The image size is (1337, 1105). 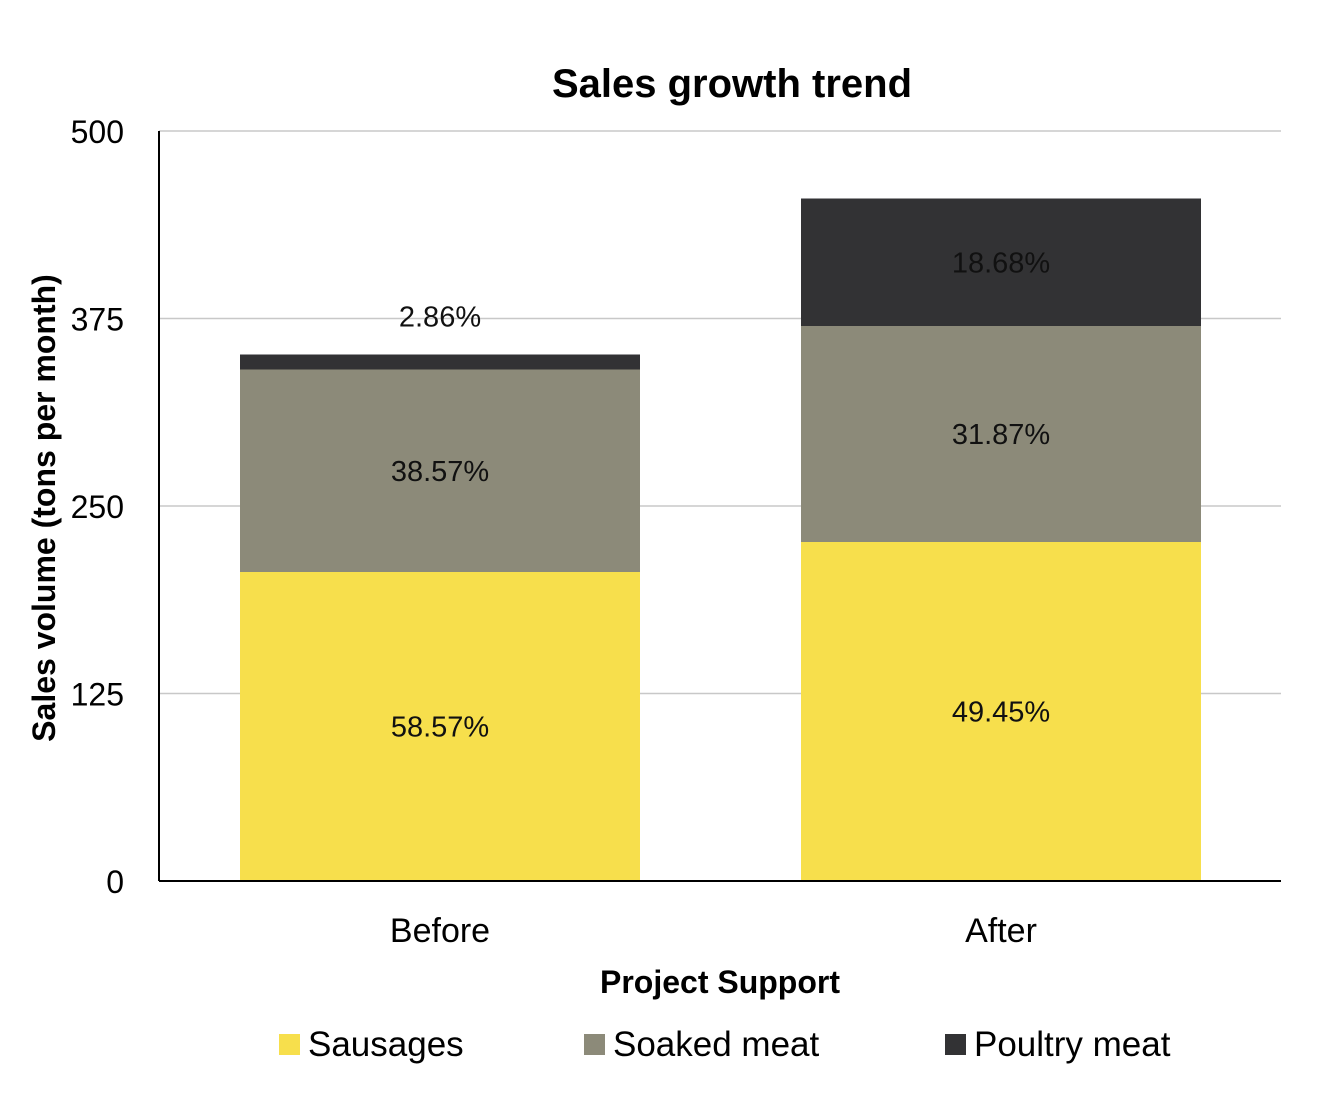 What do you see at coordinates (440, 931) in the screenshot?
I see `x-tick-label: Before` at bounding box center [440, 931].